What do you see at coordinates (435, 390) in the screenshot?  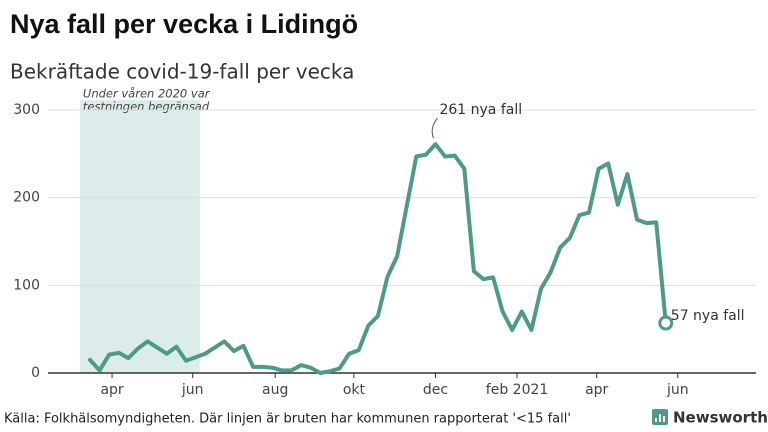 I see `x-tick-label: dec` at bounding box center [435, 390].